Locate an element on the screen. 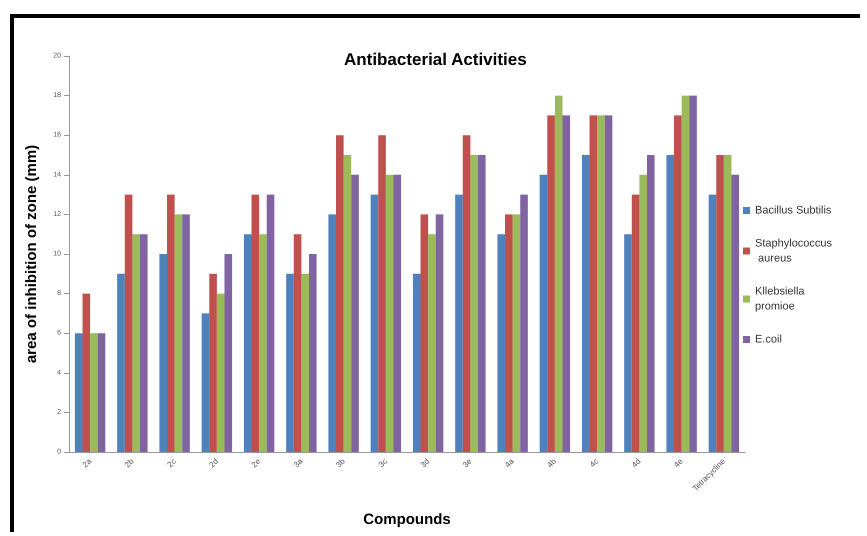 The height and width of the screenshot is (536, 867). x-tick-label: 3d is located at coordinates (425, 463).